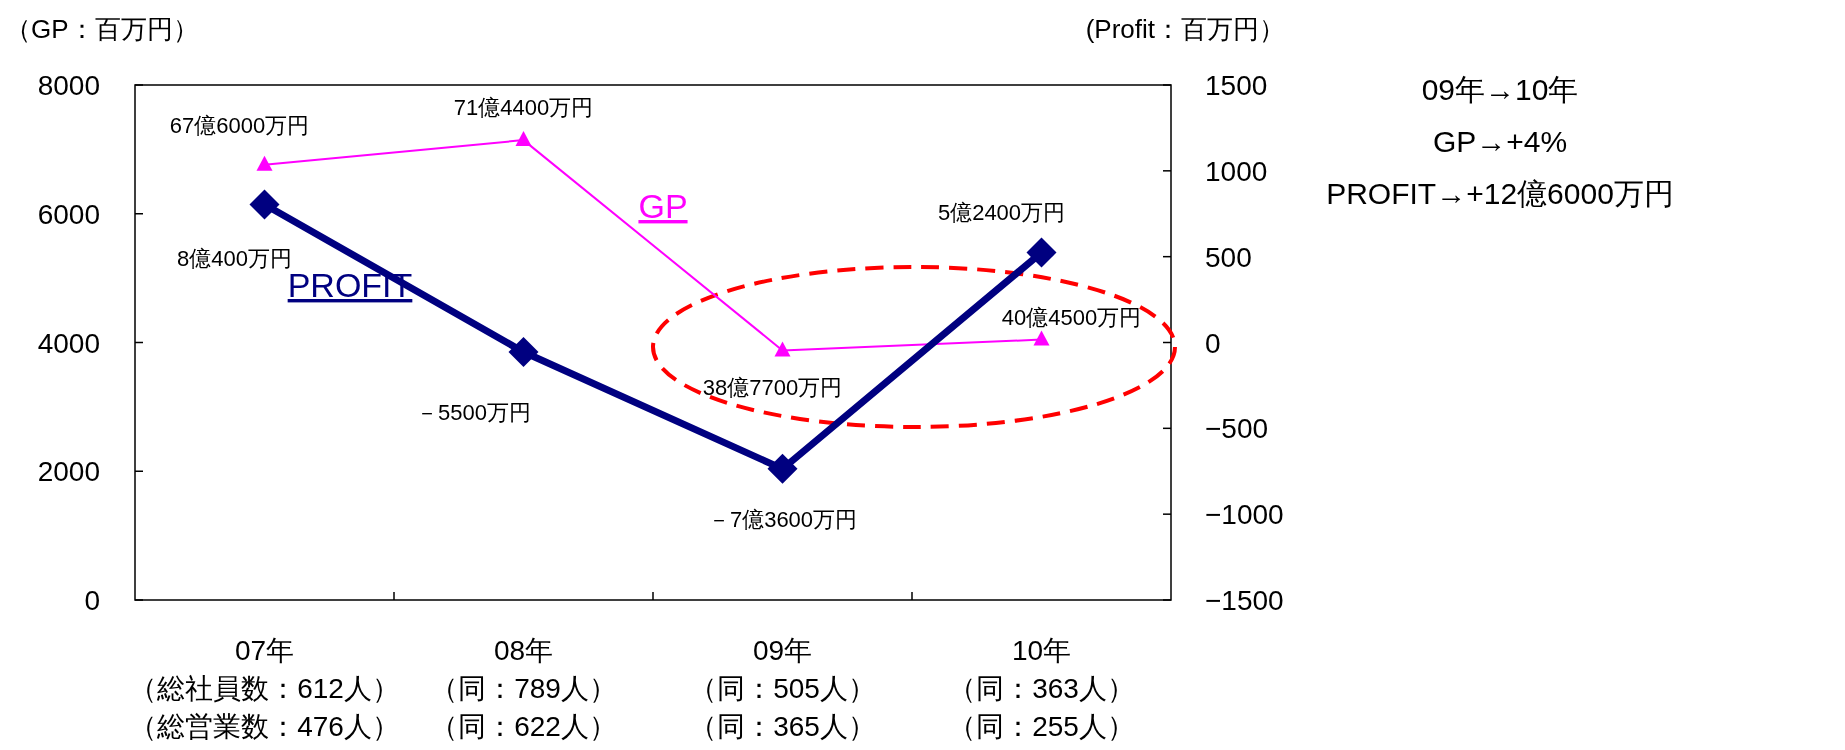  Describe the element at coordinates (1500, 89) in the screenshot. I see `text: 09年→10年` at that location.